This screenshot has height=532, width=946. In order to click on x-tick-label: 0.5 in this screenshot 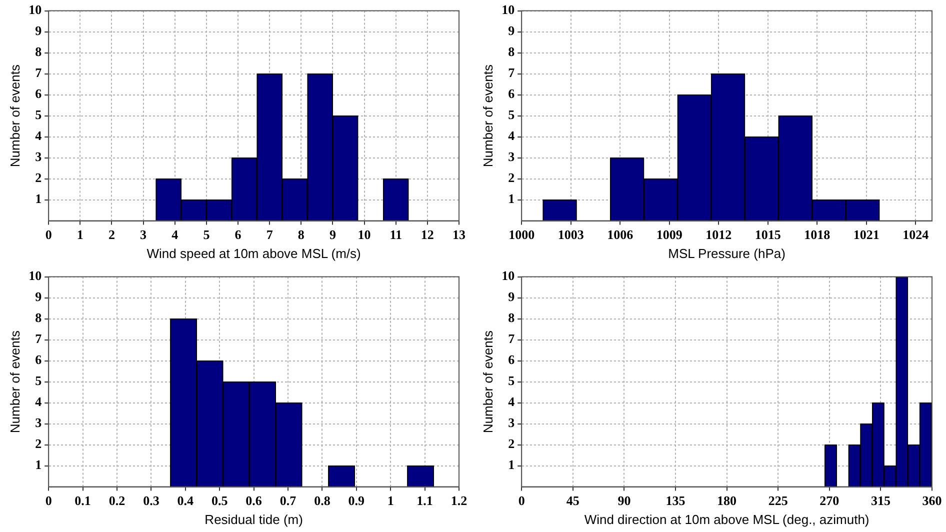, I will do `click(219, 500)`.